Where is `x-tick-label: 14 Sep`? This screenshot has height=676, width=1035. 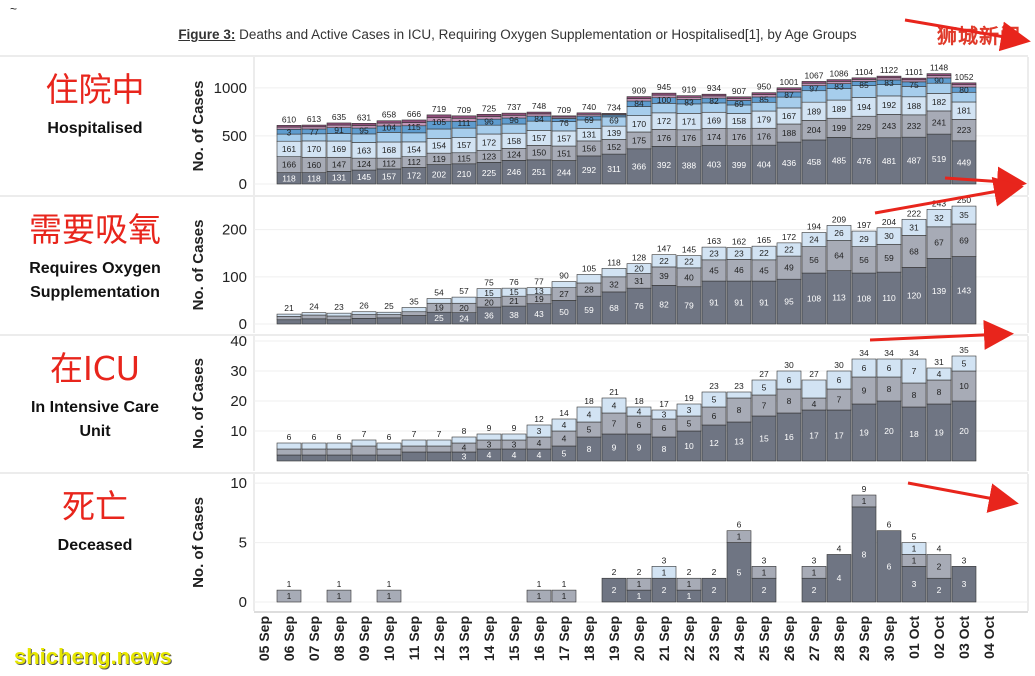 x-tick-label: 14 Sep is located at coordinates (489, 638).